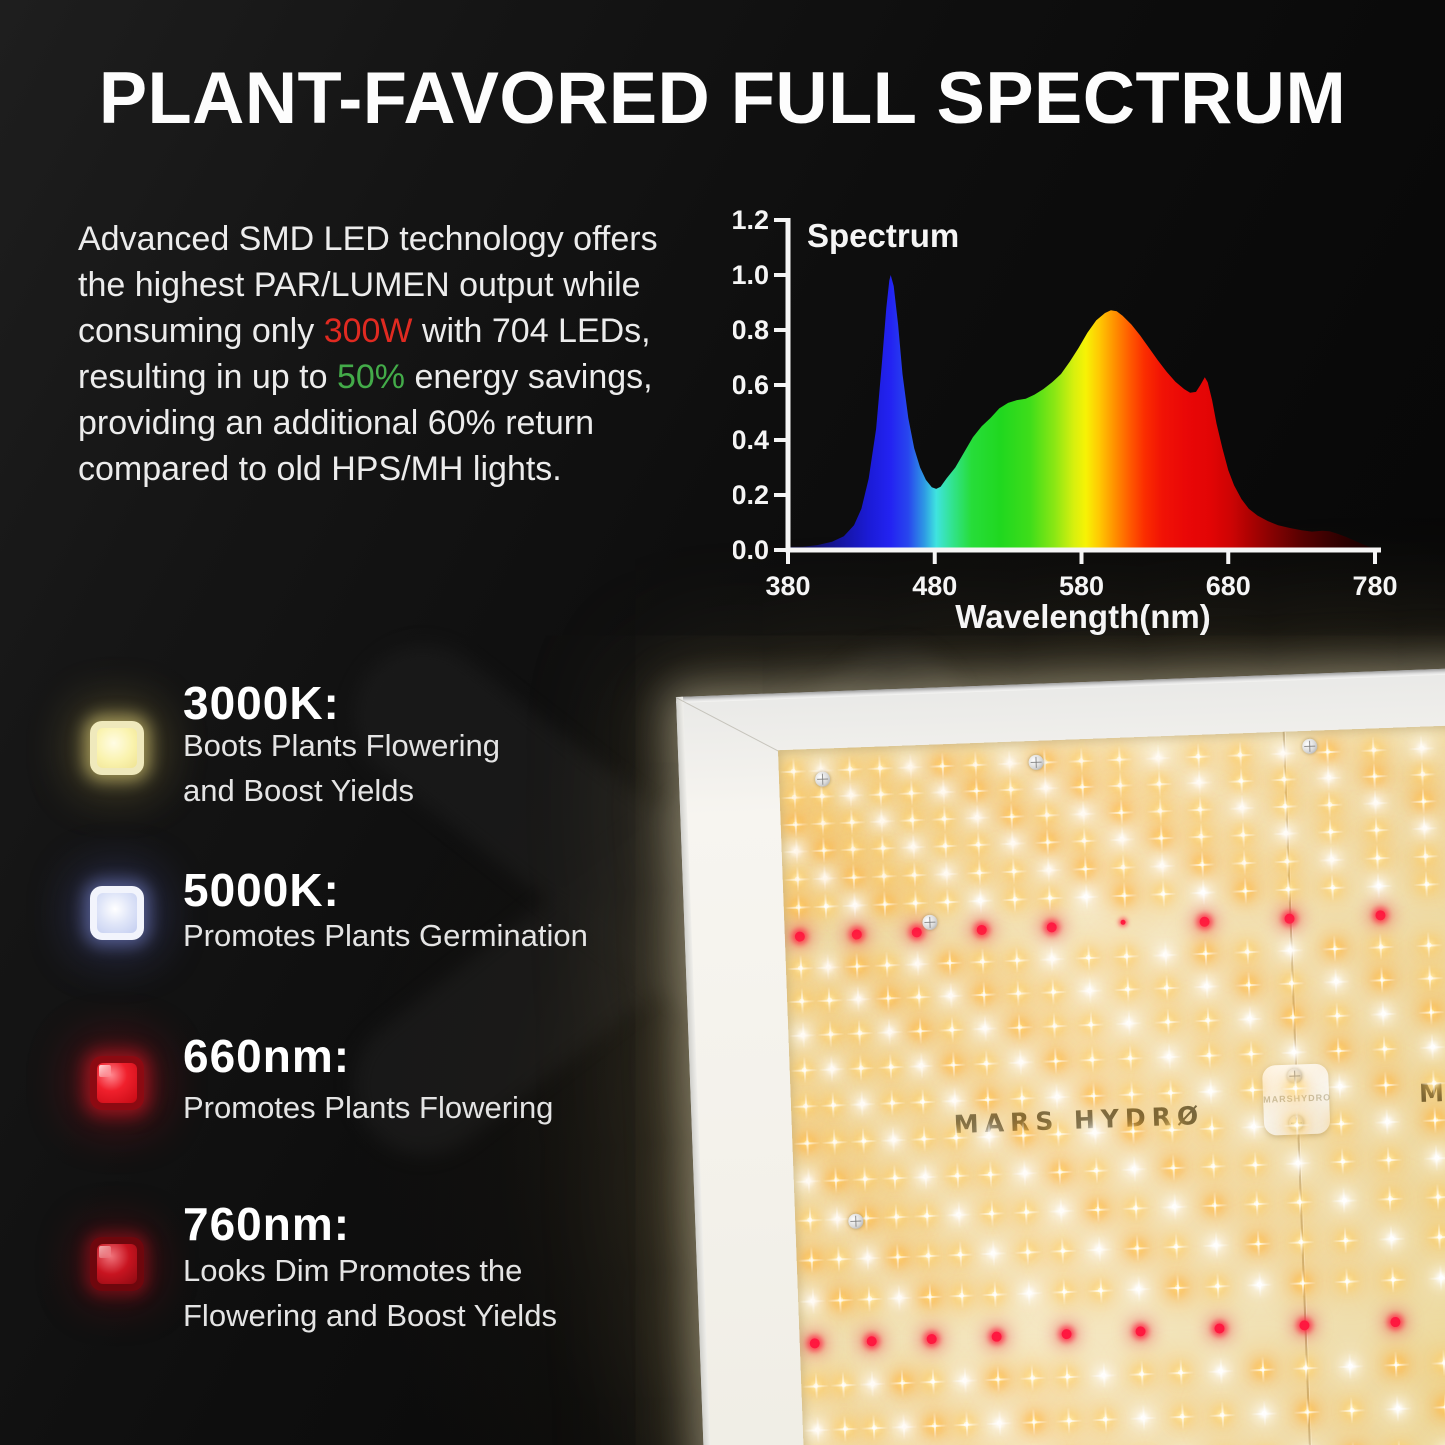  I want to click on deep-red-760nm-led-icon, so click(117, 1264).